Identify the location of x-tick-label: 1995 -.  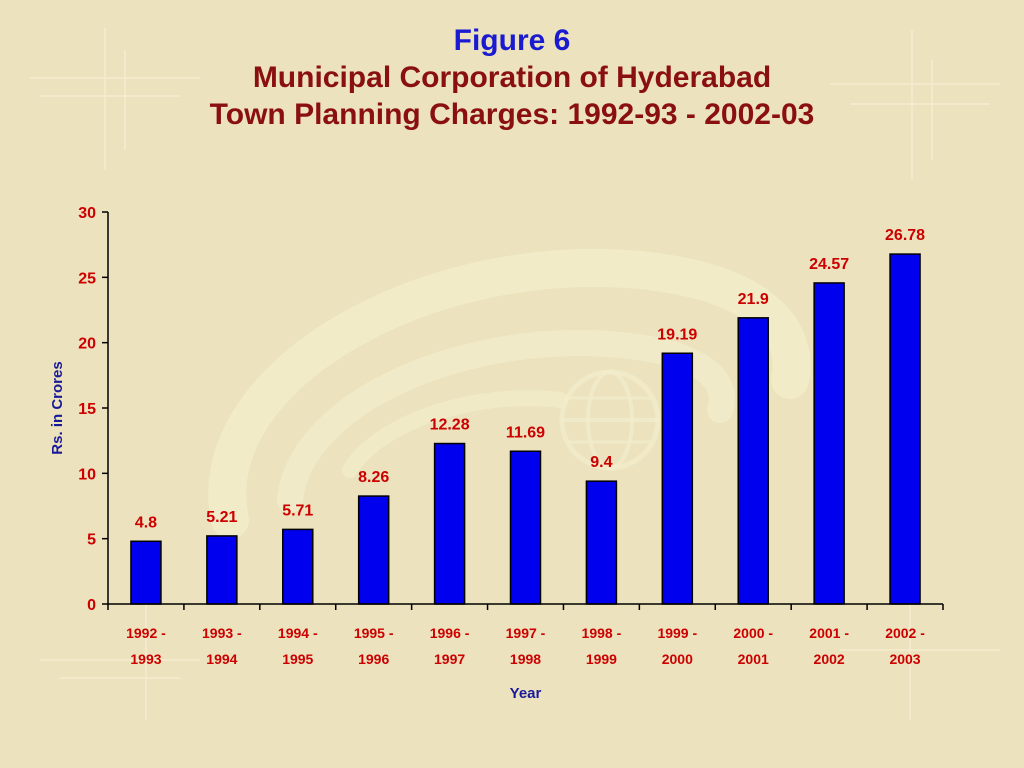
(374, 633).